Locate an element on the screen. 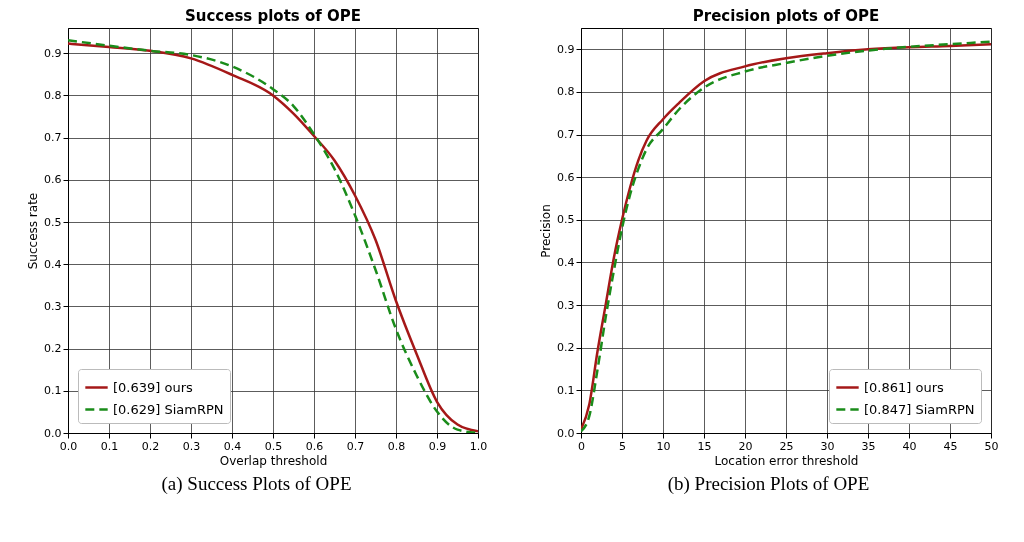 The height and width of the screenshot is (542, 1024). chart-title: Success plots of OPE is located at coordinates (273, 16).